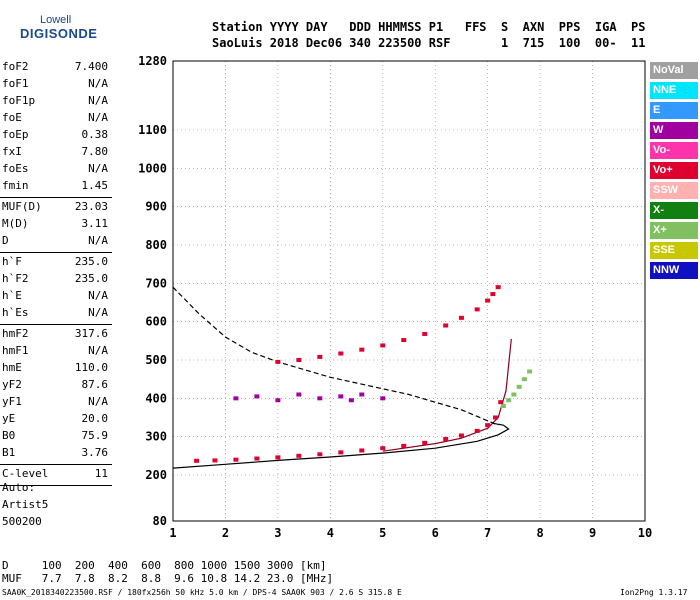 Image resolution: width=700 pixels, height=600 pixels. Describe the element at coordinates (592, 533) in the screenshot. I see `x-tick-label: 9` at that location.